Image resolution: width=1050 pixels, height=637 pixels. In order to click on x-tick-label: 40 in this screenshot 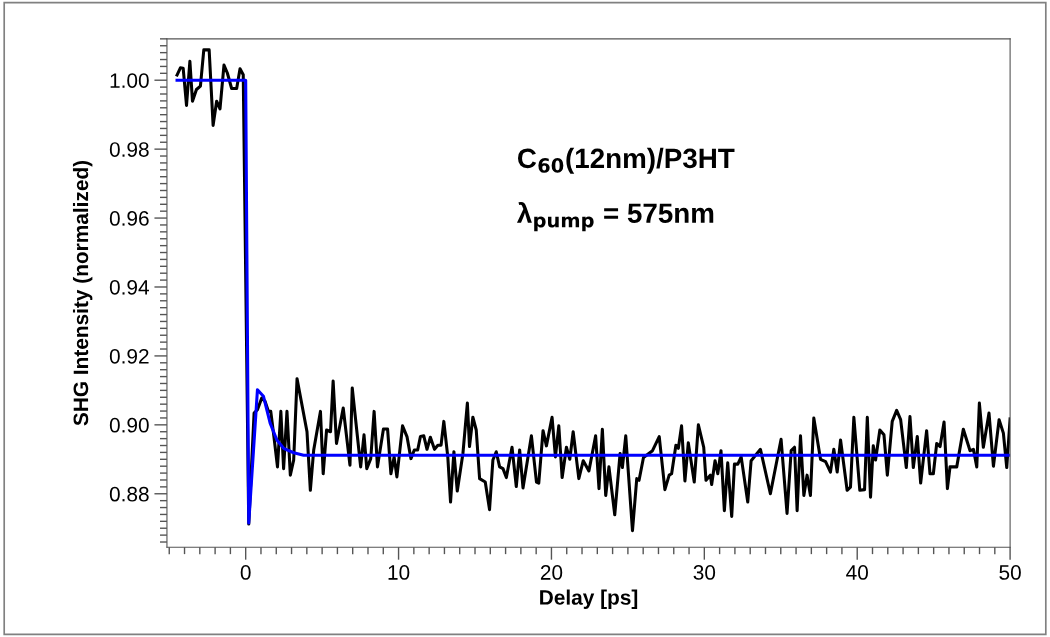, I will do `click(857, 572)`.